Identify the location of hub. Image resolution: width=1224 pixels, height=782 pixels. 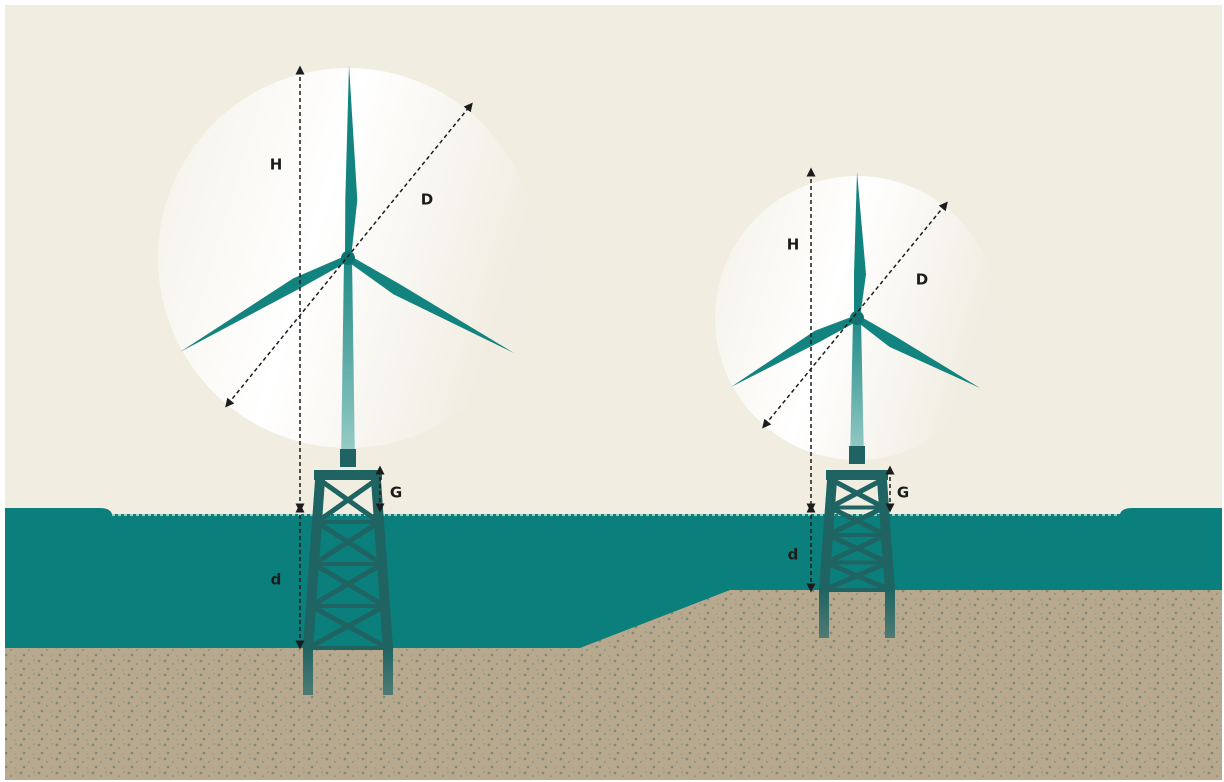
(857, 318).